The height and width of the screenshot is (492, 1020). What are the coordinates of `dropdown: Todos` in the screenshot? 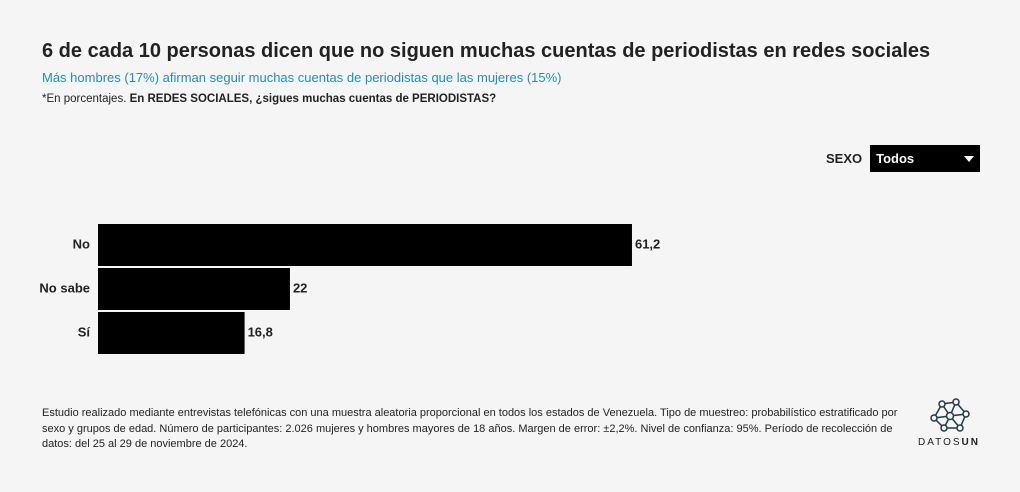 It's located at (925, 158).